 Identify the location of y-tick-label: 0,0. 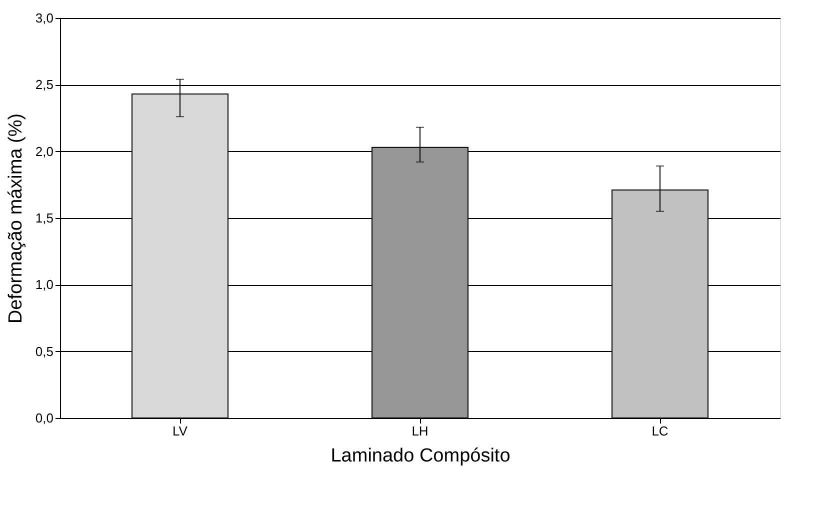
(44, 418).